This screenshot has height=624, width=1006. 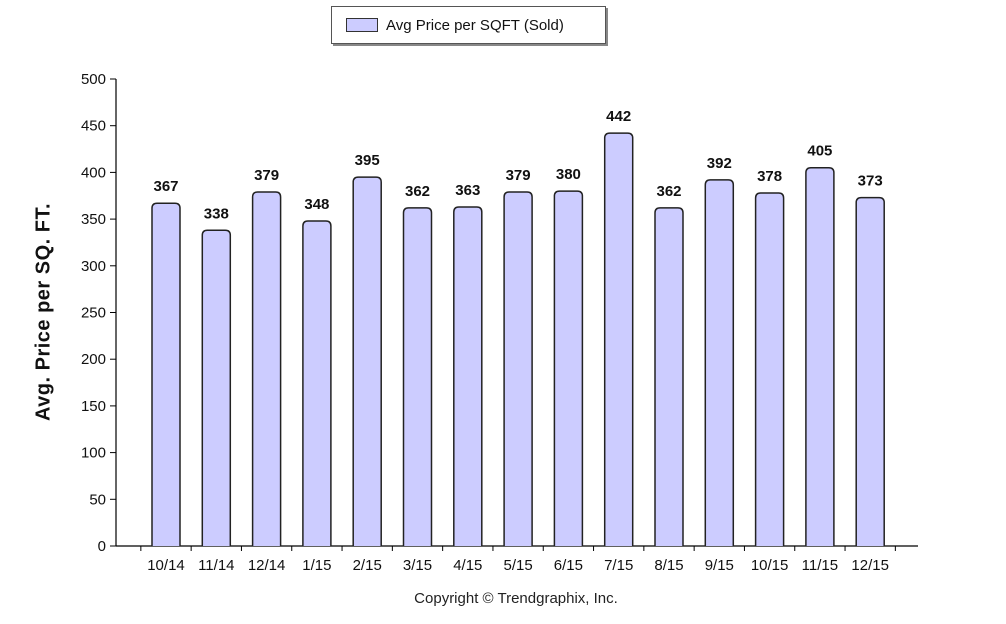 What do you see at coordinates (93, 359) in the screenshot?
I see `y-tick-label: 200` at bounding box center [93, 359].